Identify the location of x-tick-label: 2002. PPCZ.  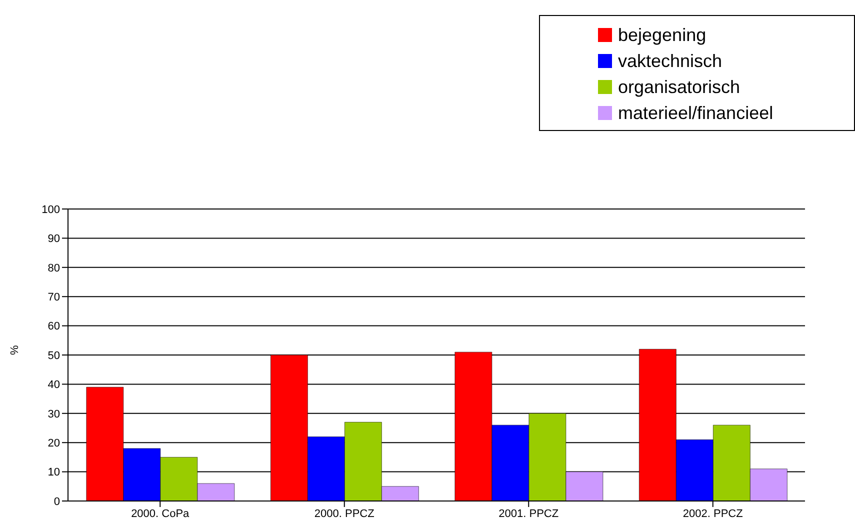
(713, 514).